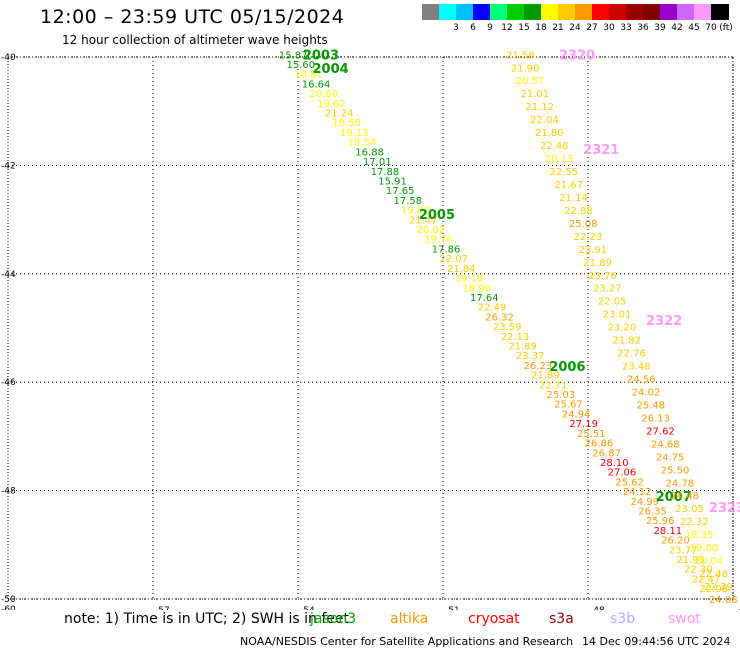 This screenshot has height=650, width=740. I want to click on wave-height-value: 25.62, so click(629, 482).